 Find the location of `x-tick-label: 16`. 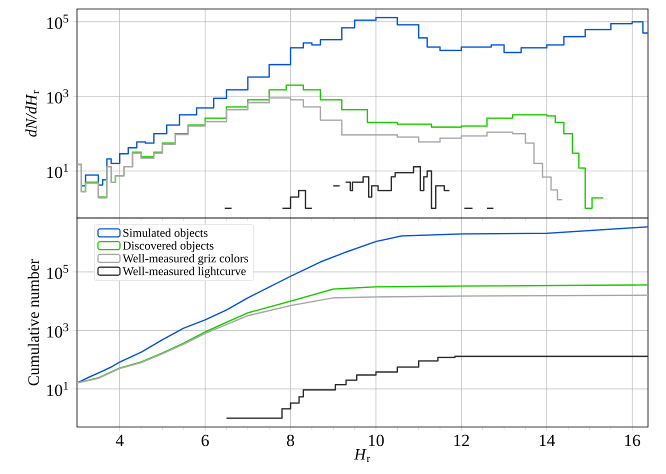

x-tick-label: 16 is located at coordinates (632, 440).